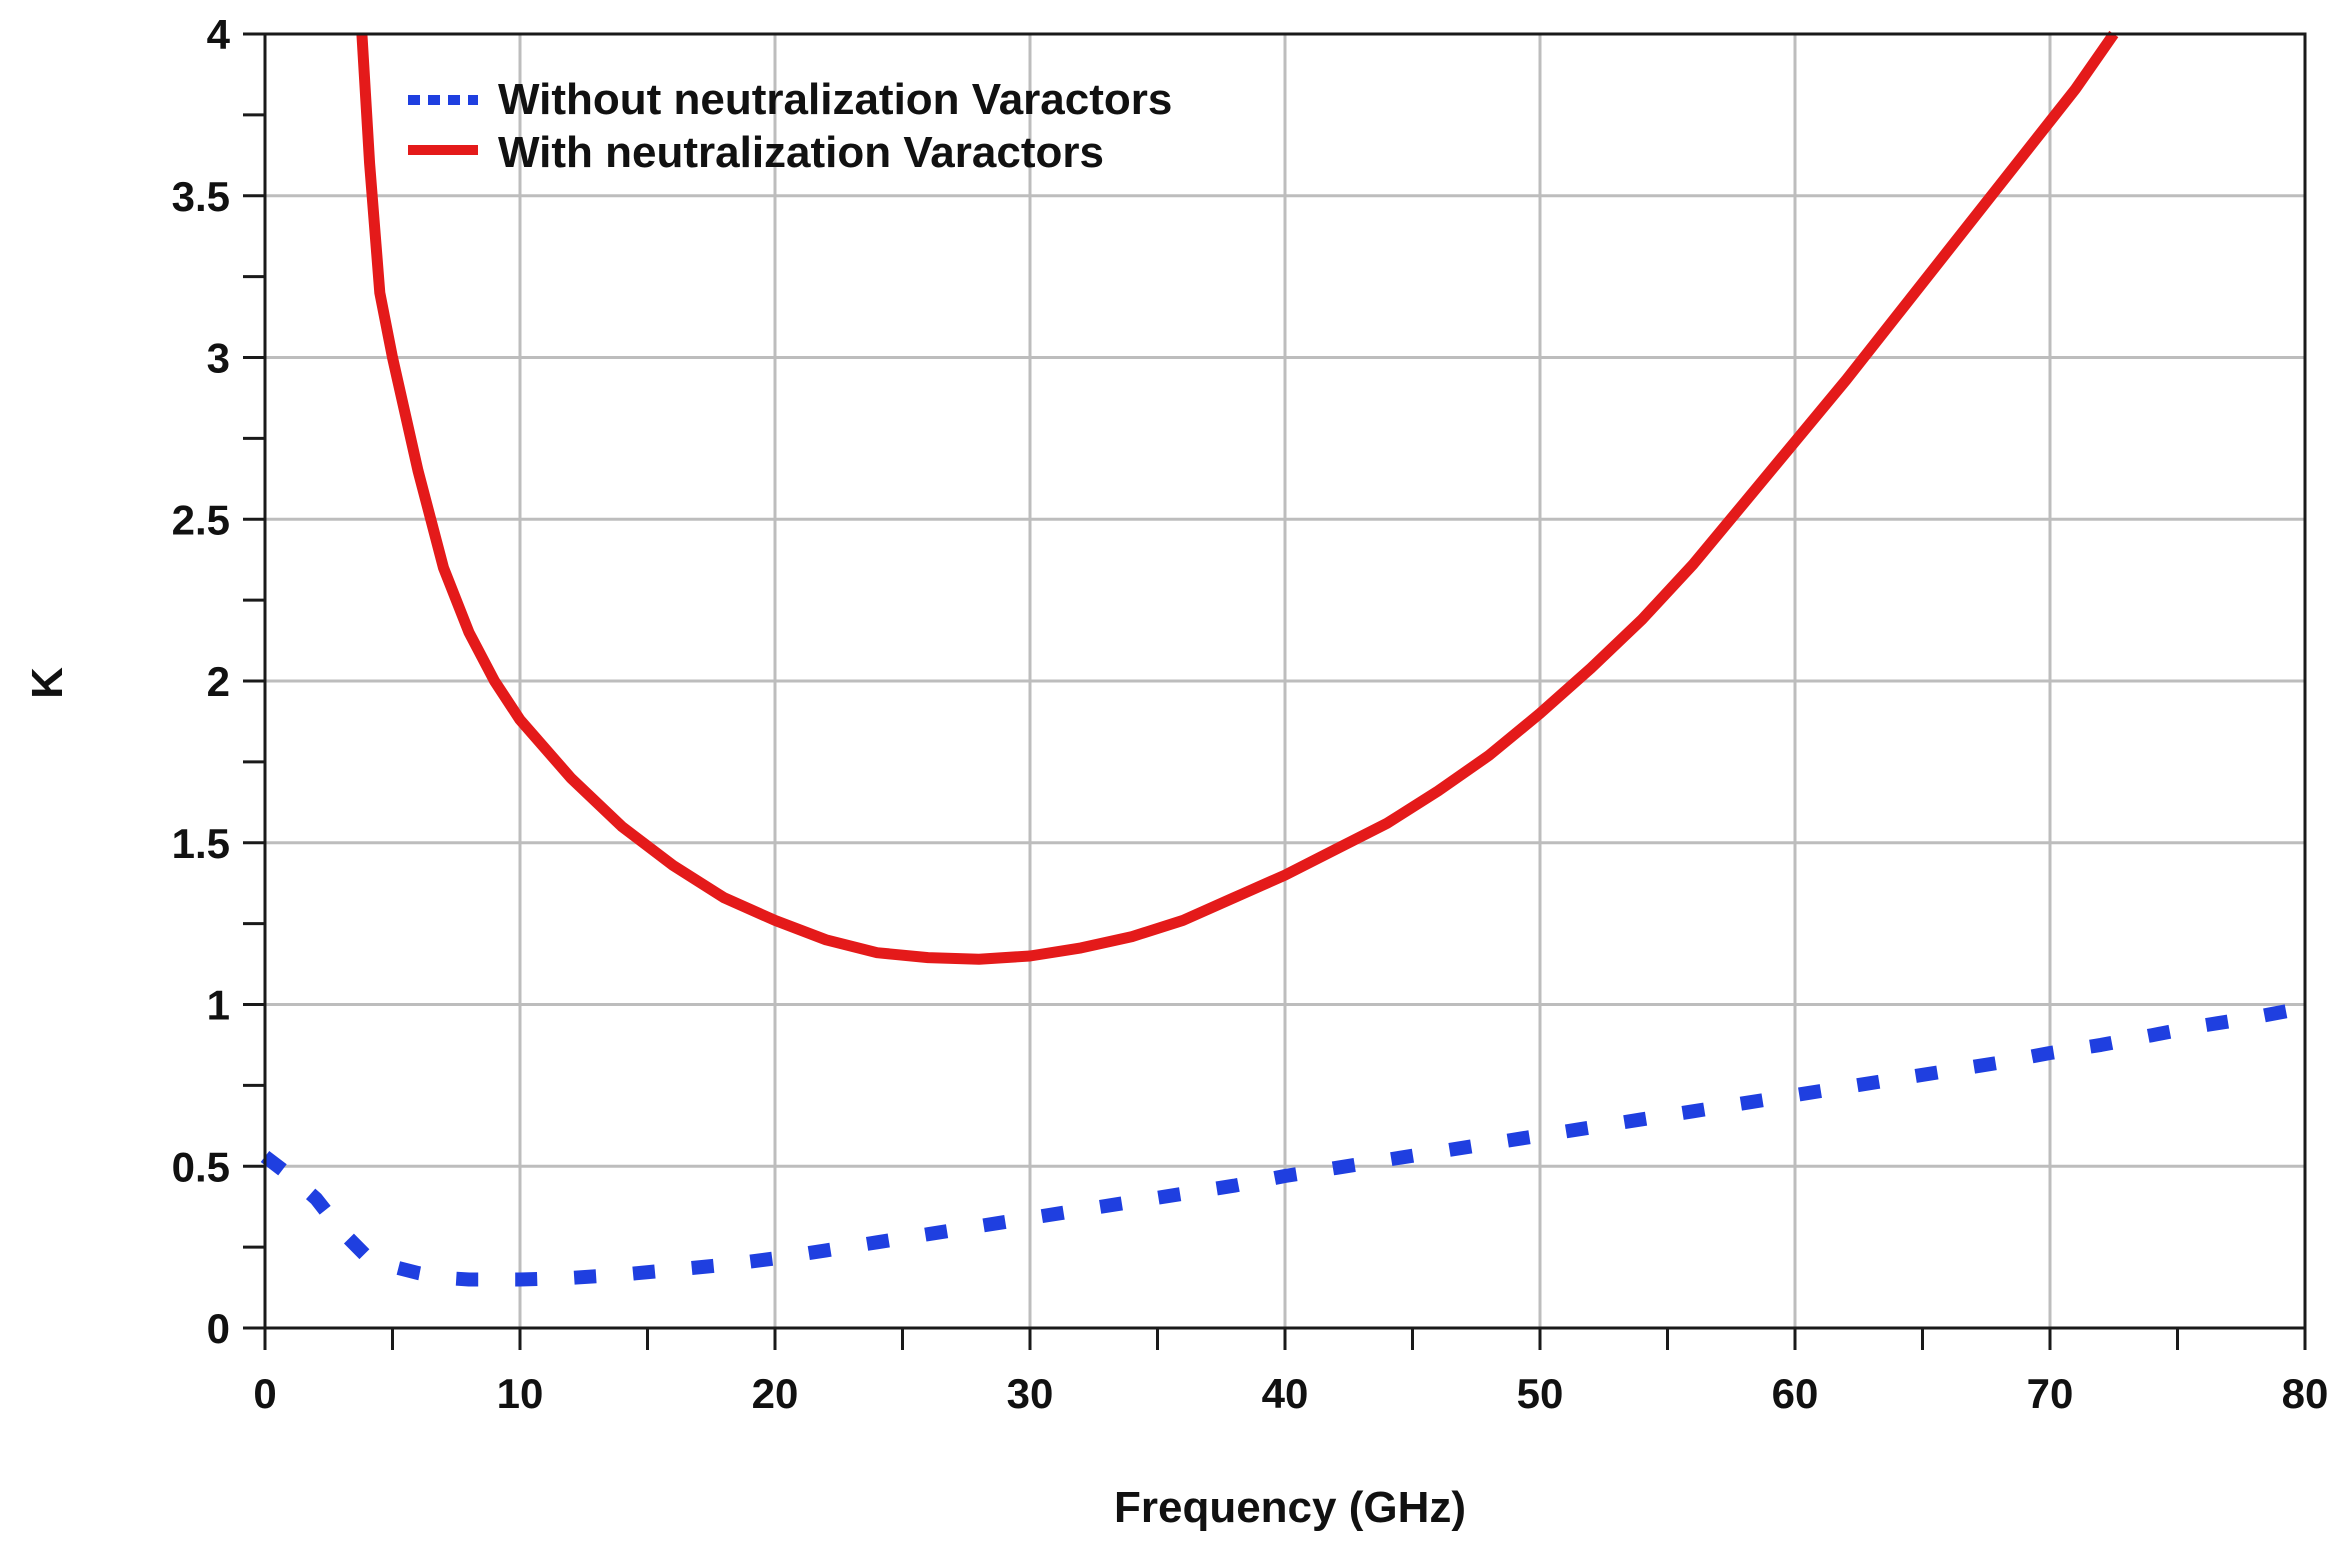 Image resolution: width=2350 pixels, height=1546 pixels. Describe the element at coordinates (1290, 1507) in the screenshot. I see `x-axis-title: Frequency (GHz)` at that location.